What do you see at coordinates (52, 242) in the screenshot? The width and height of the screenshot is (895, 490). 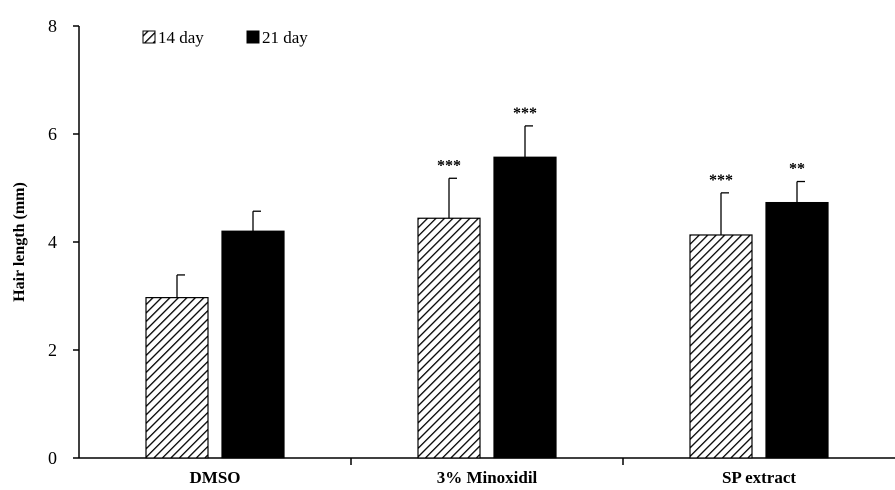 I see `y-tick-label: 4` at bounding box center [52, 242].